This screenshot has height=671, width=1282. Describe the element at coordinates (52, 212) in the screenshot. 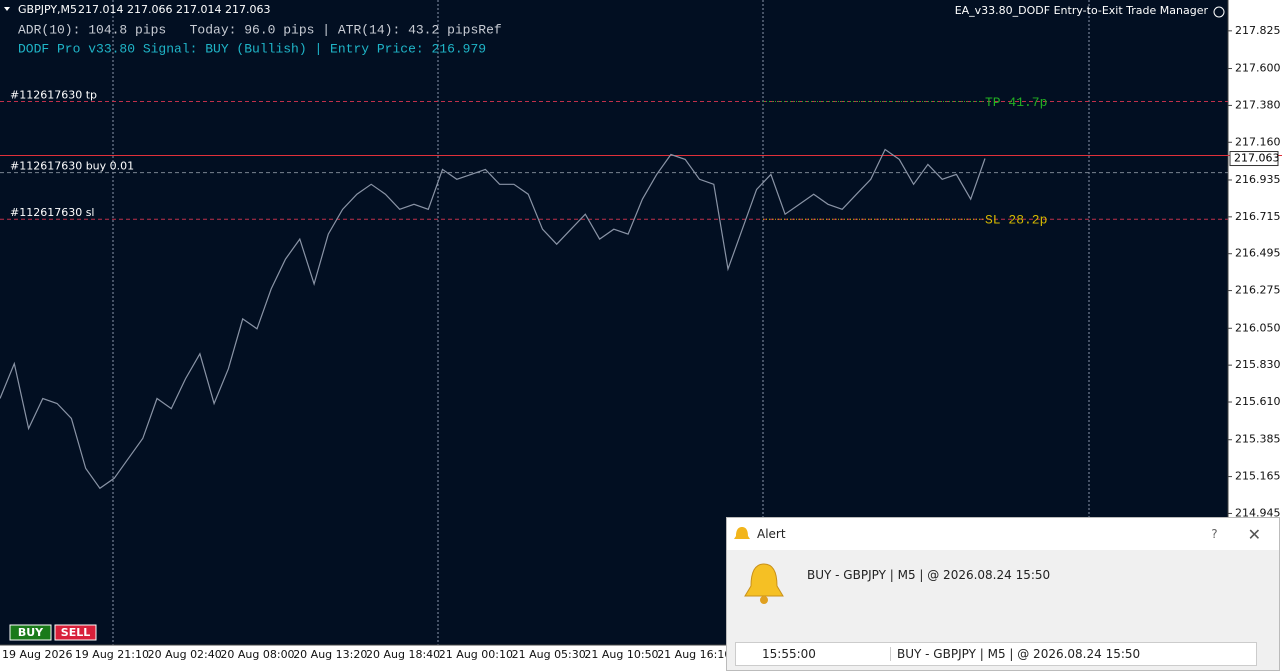

I see `level-label: #112617630 sl` at that location.